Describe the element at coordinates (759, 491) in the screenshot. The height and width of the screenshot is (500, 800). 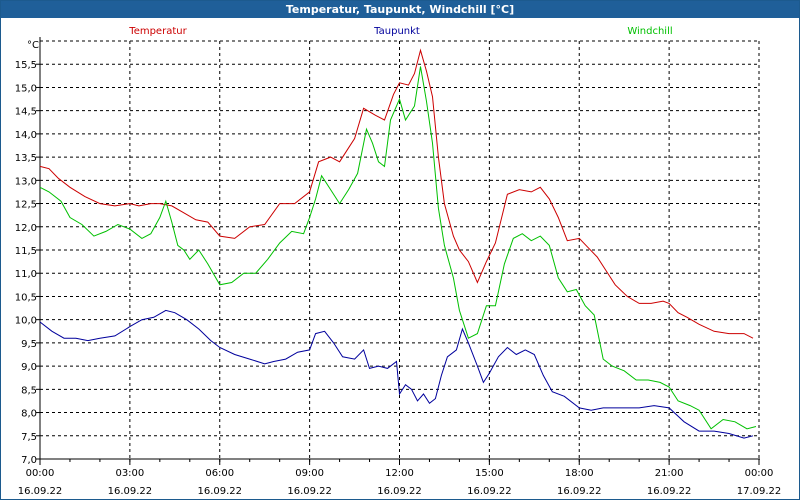
I see `x-tick-date: 17.09.22` at that location.